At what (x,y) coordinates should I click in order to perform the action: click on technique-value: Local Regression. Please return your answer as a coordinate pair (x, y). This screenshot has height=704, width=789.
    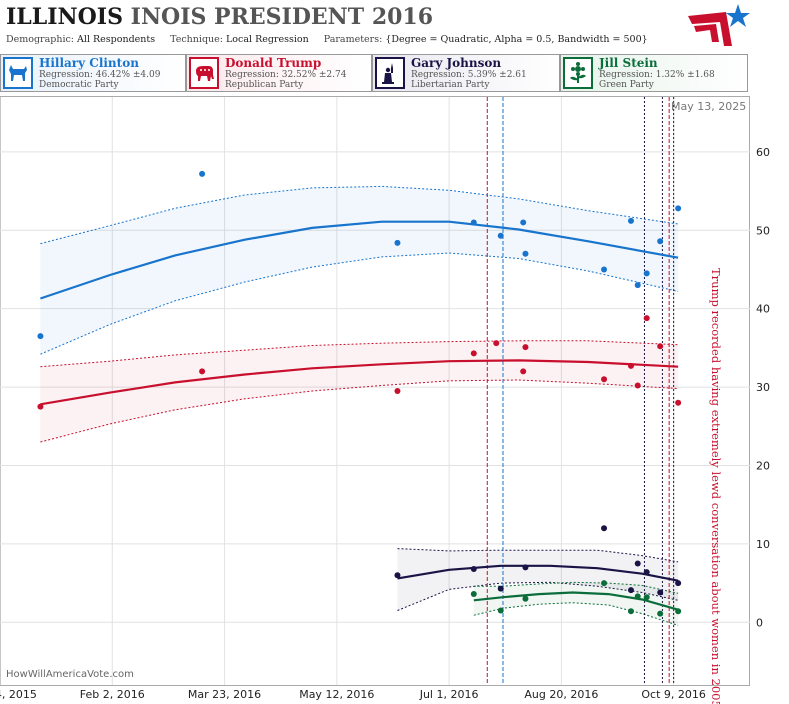
    Looking at the image, I should click on (267, 39).